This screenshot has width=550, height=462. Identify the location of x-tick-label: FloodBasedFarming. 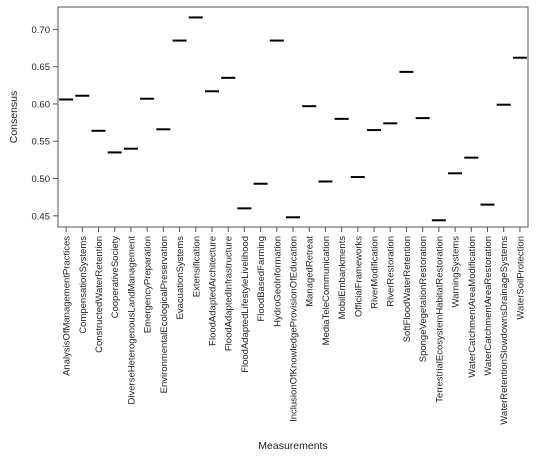
(261, 279).